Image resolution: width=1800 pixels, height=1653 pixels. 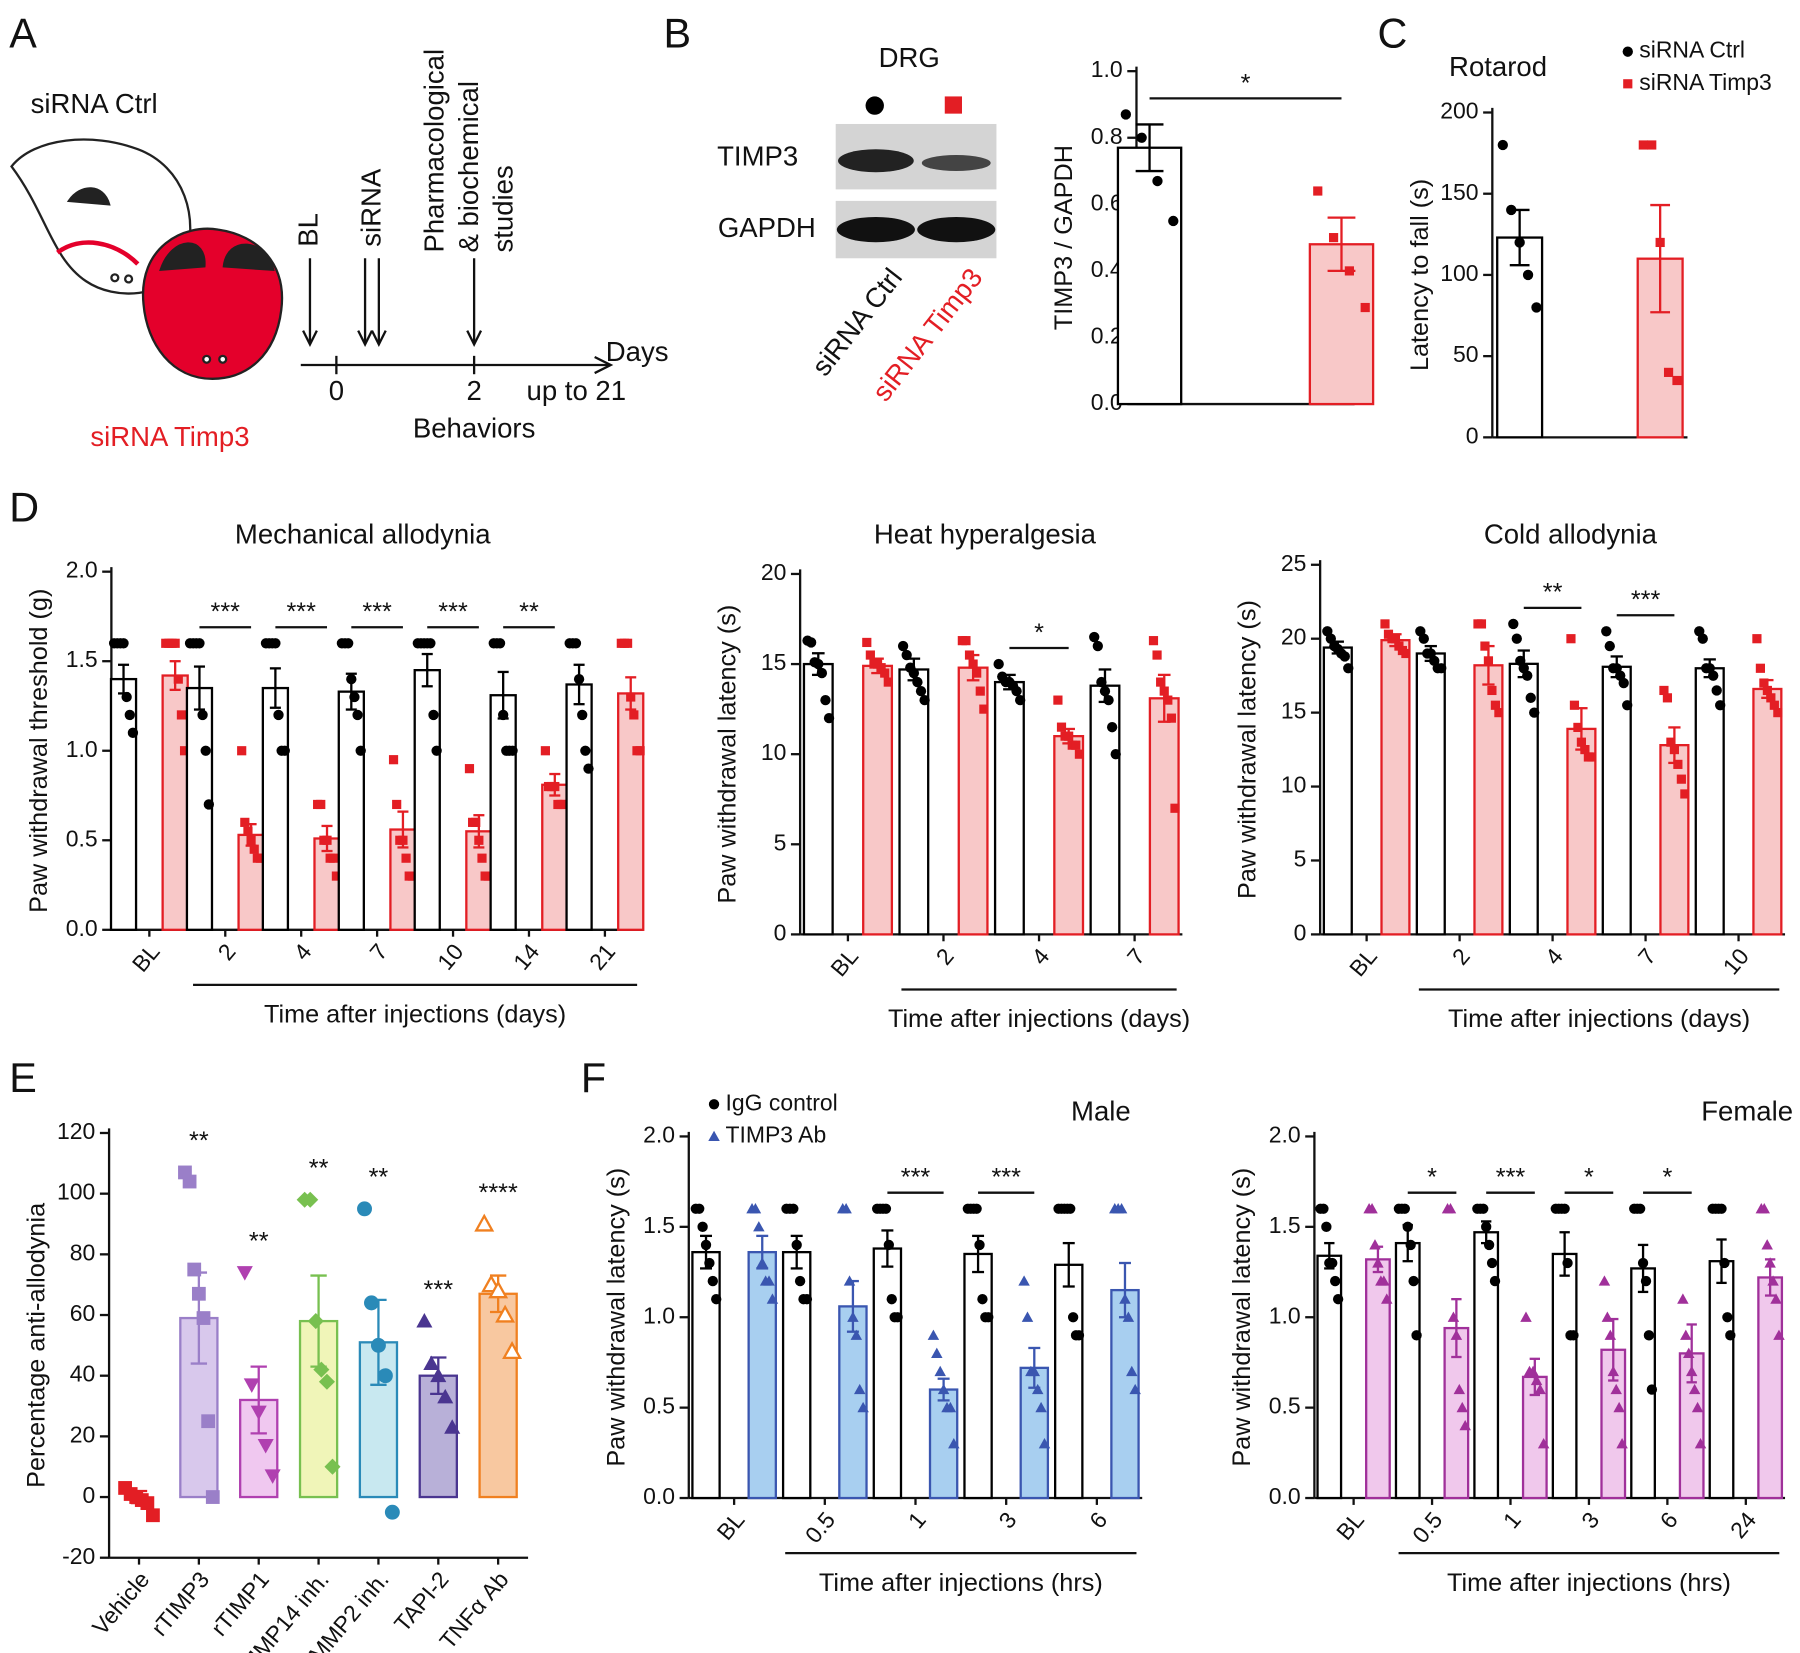 What do you see at coordinates (757, 156) in the screenshot?
I see `blot-row-label: TIMP3` at bounding box center [757, 156].